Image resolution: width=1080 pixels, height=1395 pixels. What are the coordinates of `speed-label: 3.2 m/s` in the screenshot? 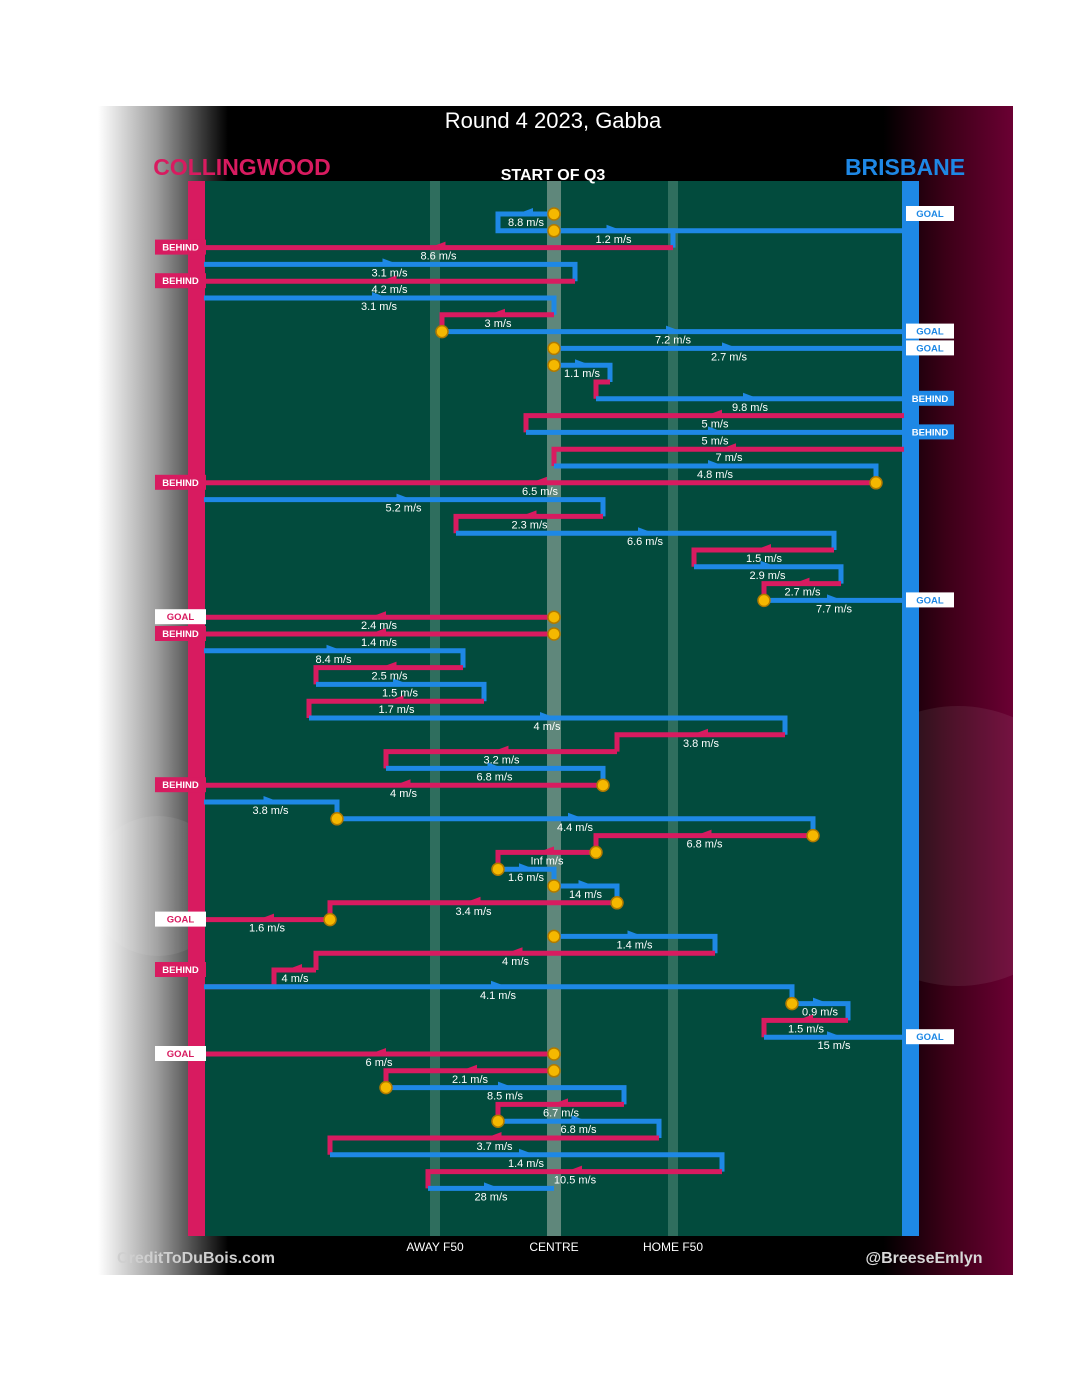 It's located at (501, 761).